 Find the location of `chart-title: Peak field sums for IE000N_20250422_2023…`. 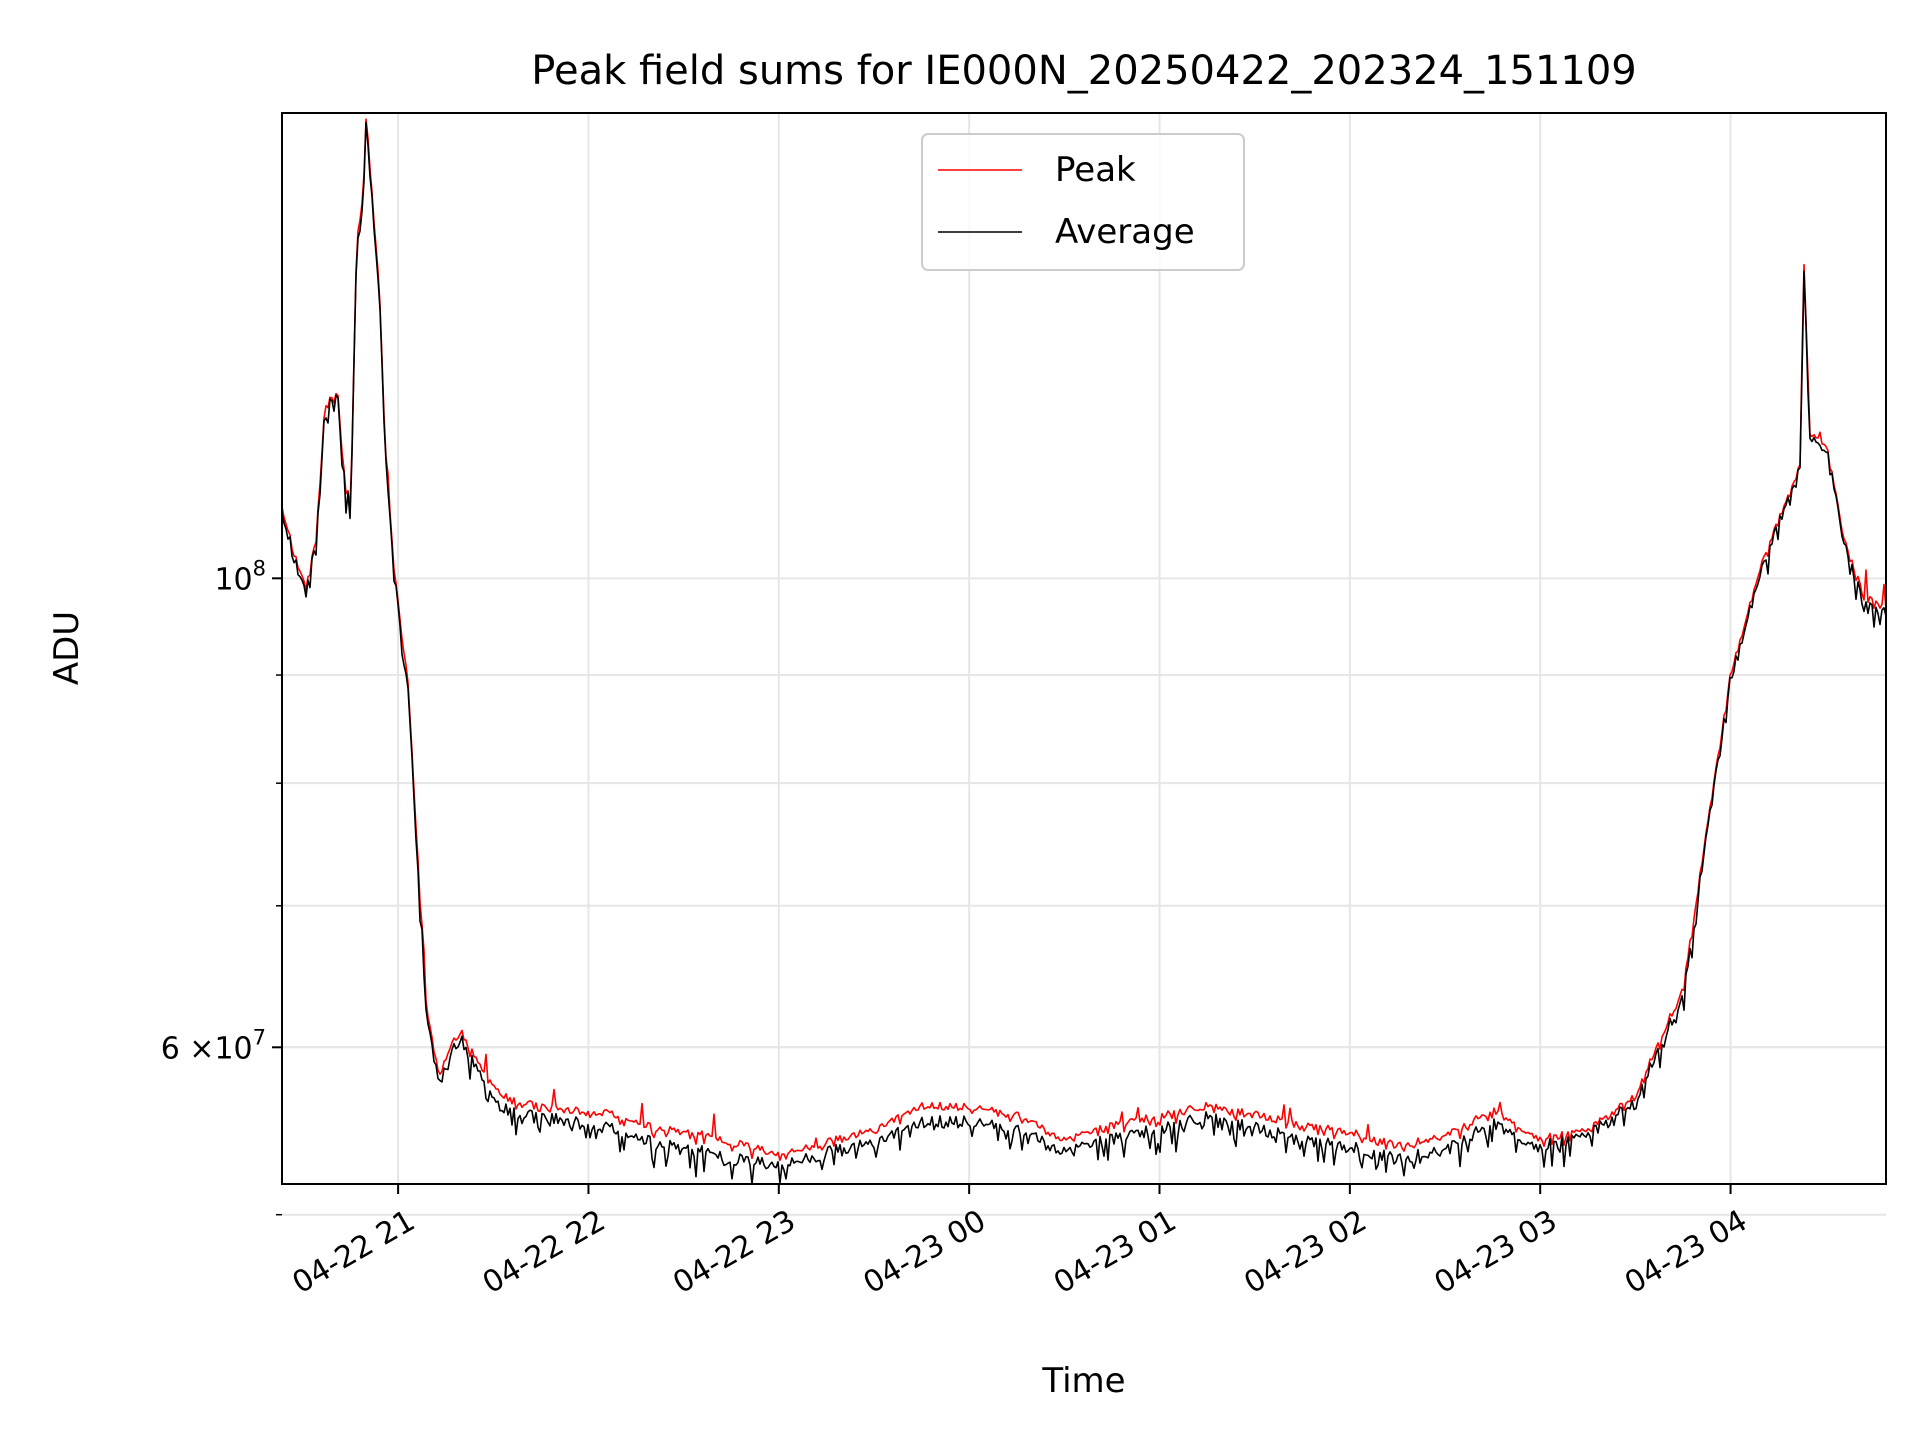

chart-title: Peak field sums for IE000N_20250422_2023… is located at coordinates (1083, 71).